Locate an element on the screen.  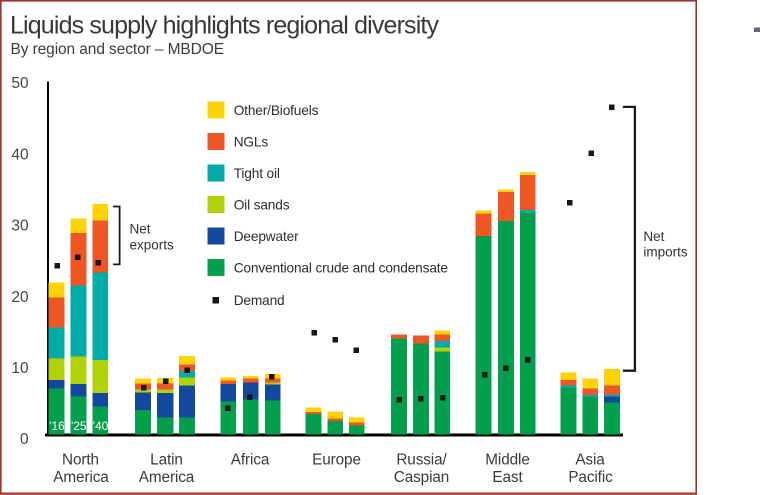
svg-text: 0 is located at coordinates (24, 439).